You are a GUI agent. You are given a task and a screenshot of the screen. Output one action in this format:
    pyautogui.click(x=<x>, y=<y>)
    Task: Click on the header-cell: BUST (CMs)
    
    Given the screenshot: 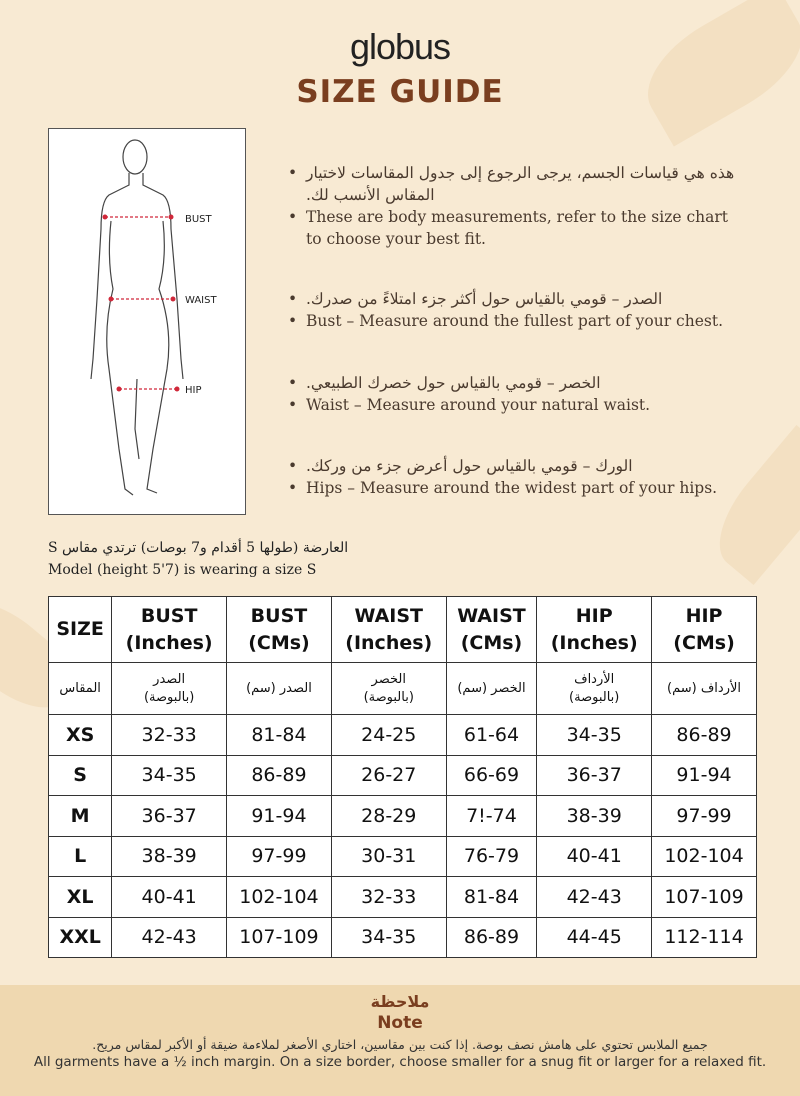 What is the action you would take?
    pyautogui.click(x=279, y=629)
    